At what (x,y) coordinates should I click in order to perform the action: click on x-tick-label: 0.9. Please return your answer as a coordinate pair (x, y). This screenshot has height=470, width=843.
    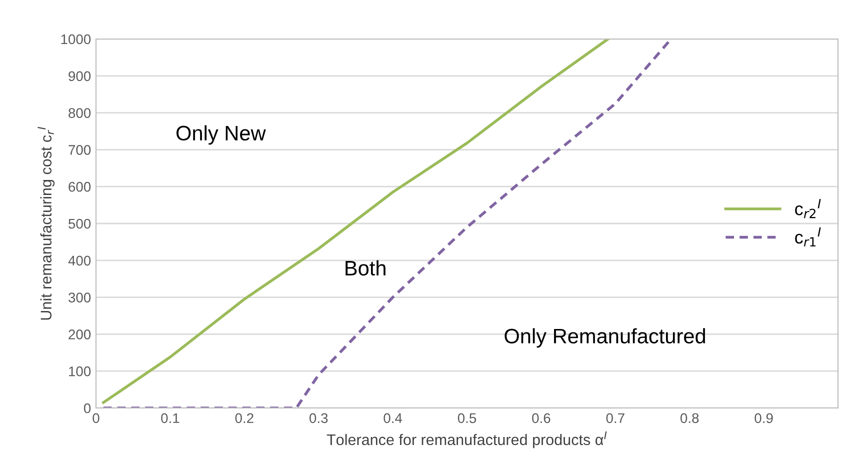
    Looking at the image, I should click on (763, 418).